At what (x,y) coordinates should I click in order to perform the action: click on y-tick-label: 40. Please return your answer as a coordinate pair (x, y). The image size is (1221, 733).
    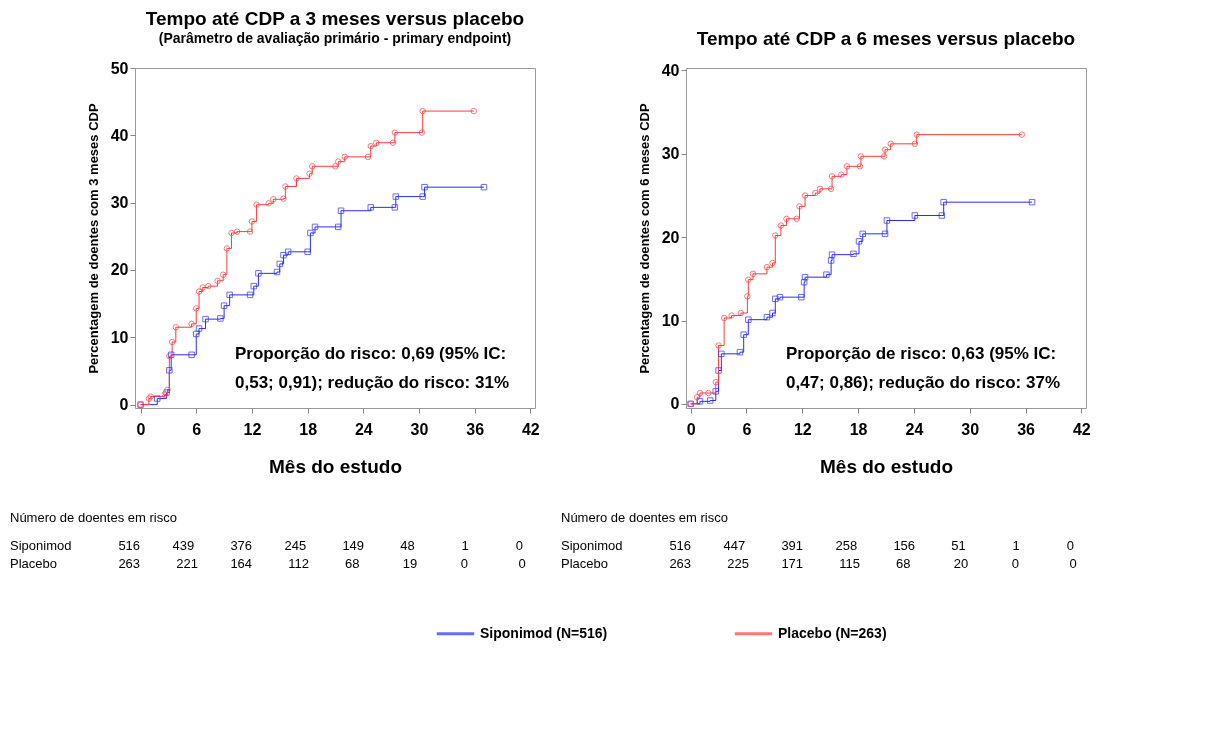
    Looking at the image, I should click on (670, 70).